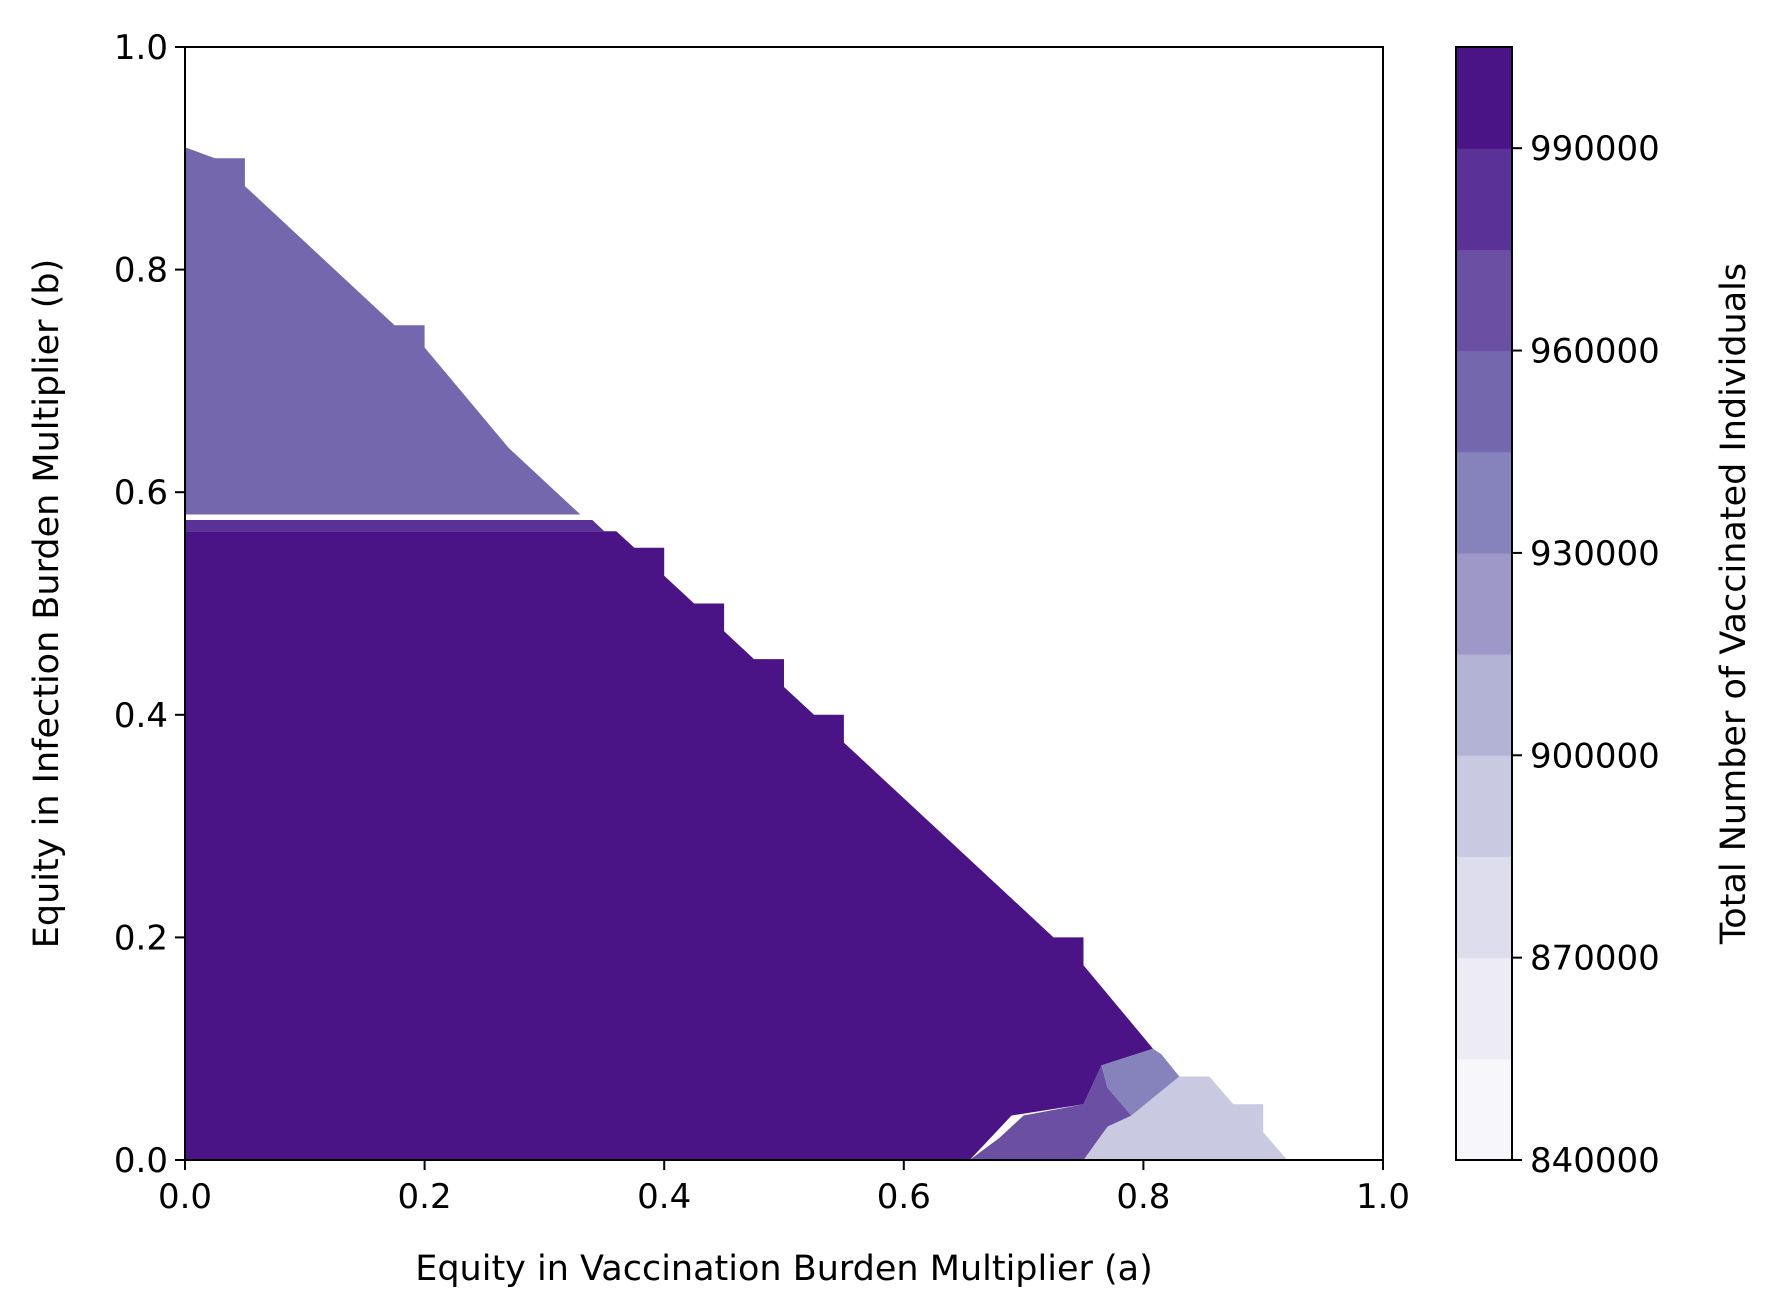  What do you see at coordinates (904, 1197) in the screenshot?
I see `x-tick-label: 0.6` at bounding box center [904, 1197].